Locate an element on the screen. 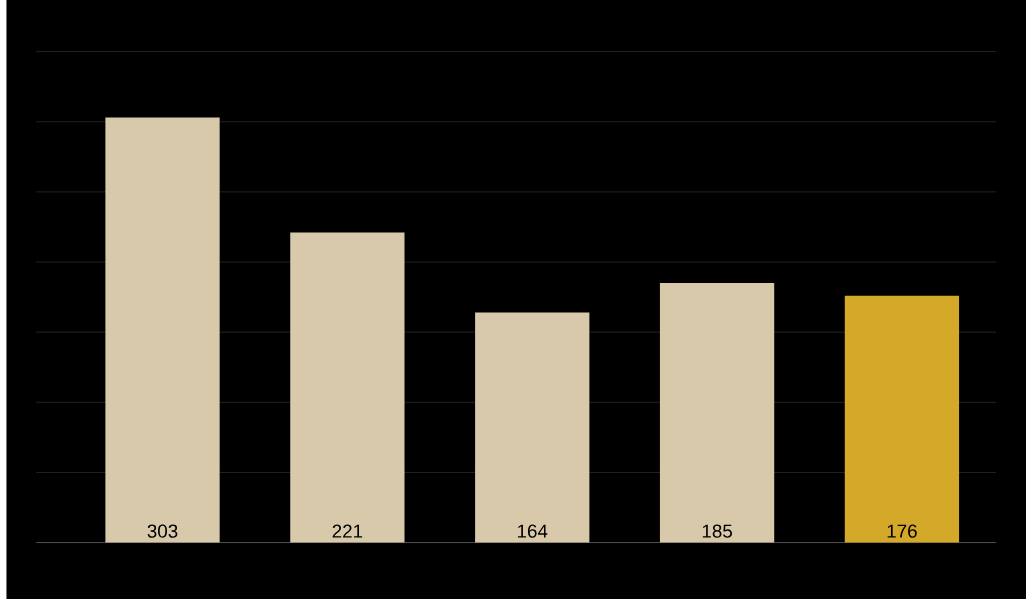 The height and width of the screenshot is (599, 1026). data-label: 303 is located at coordinates (162, 531).